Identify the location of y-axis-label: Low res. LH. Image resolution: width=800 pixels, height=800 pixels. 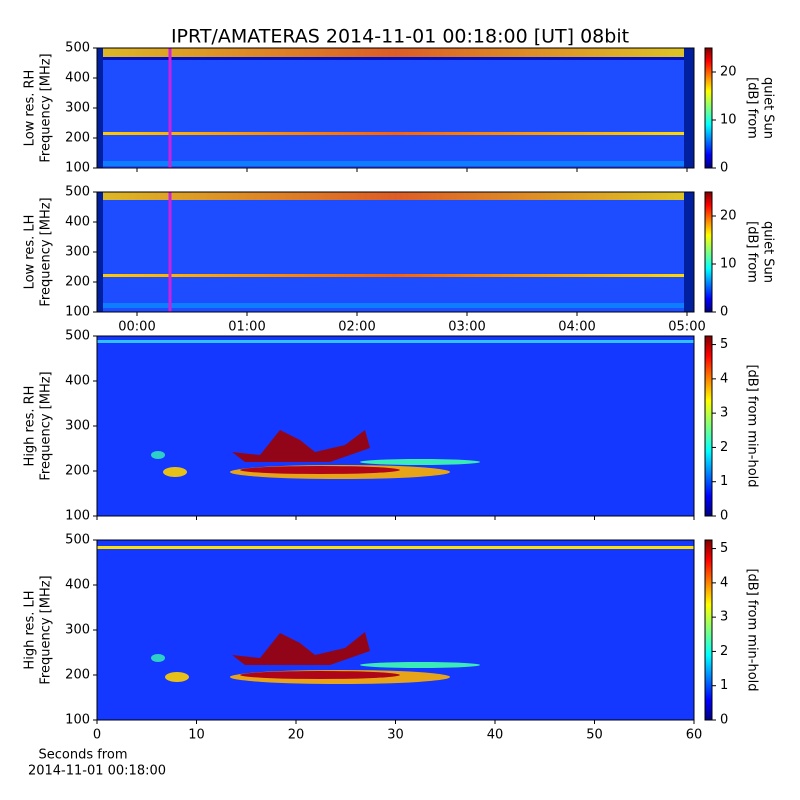
(30, 252).